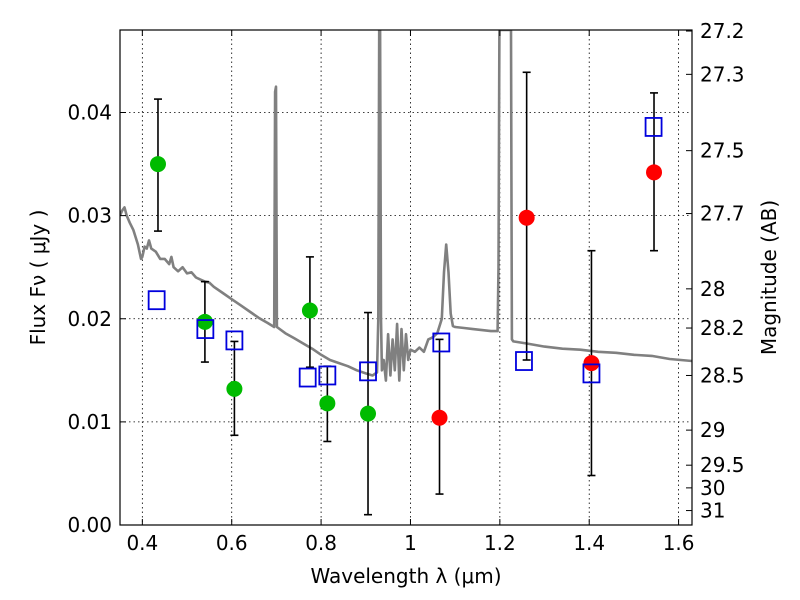 Image resolution: width=800 pixels, height=600 pixels. Describe the element at coordinates (722, 214) in the screenshot. I see `y2-tick-label: 27.7` at that location.